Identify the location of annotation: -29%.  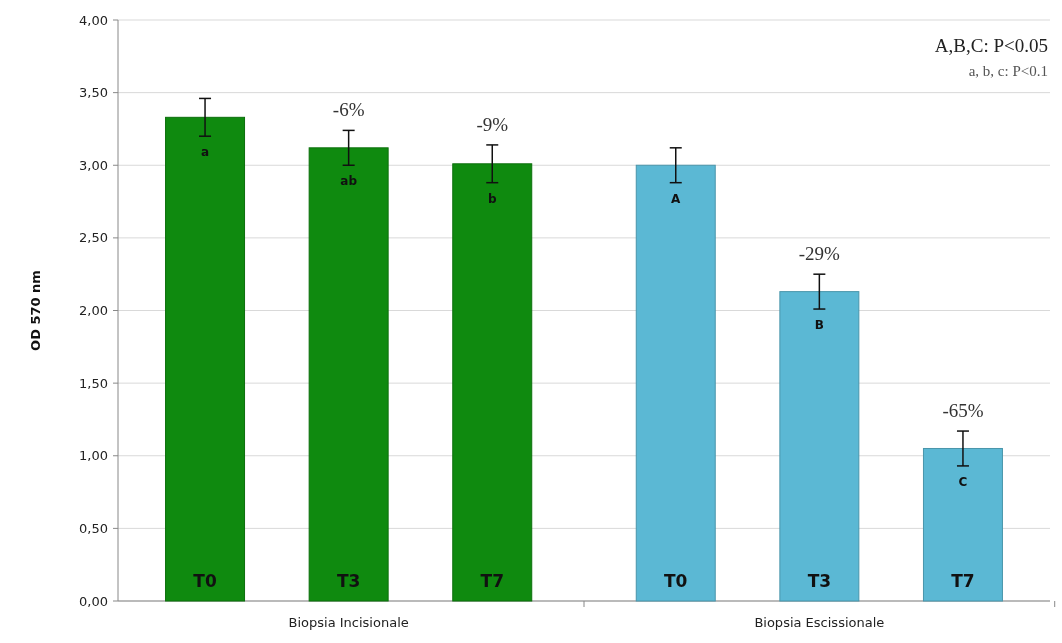
(819, 254).